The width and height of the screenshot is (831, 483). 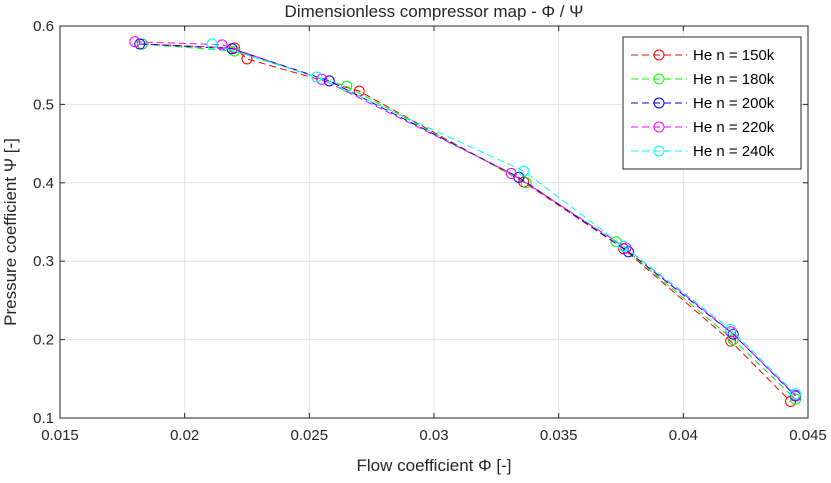 What do you see at coordinates (734, 55) in the screenshot?
I see `legend-label-1: He n = 150k` at bounding box center [734, 55].